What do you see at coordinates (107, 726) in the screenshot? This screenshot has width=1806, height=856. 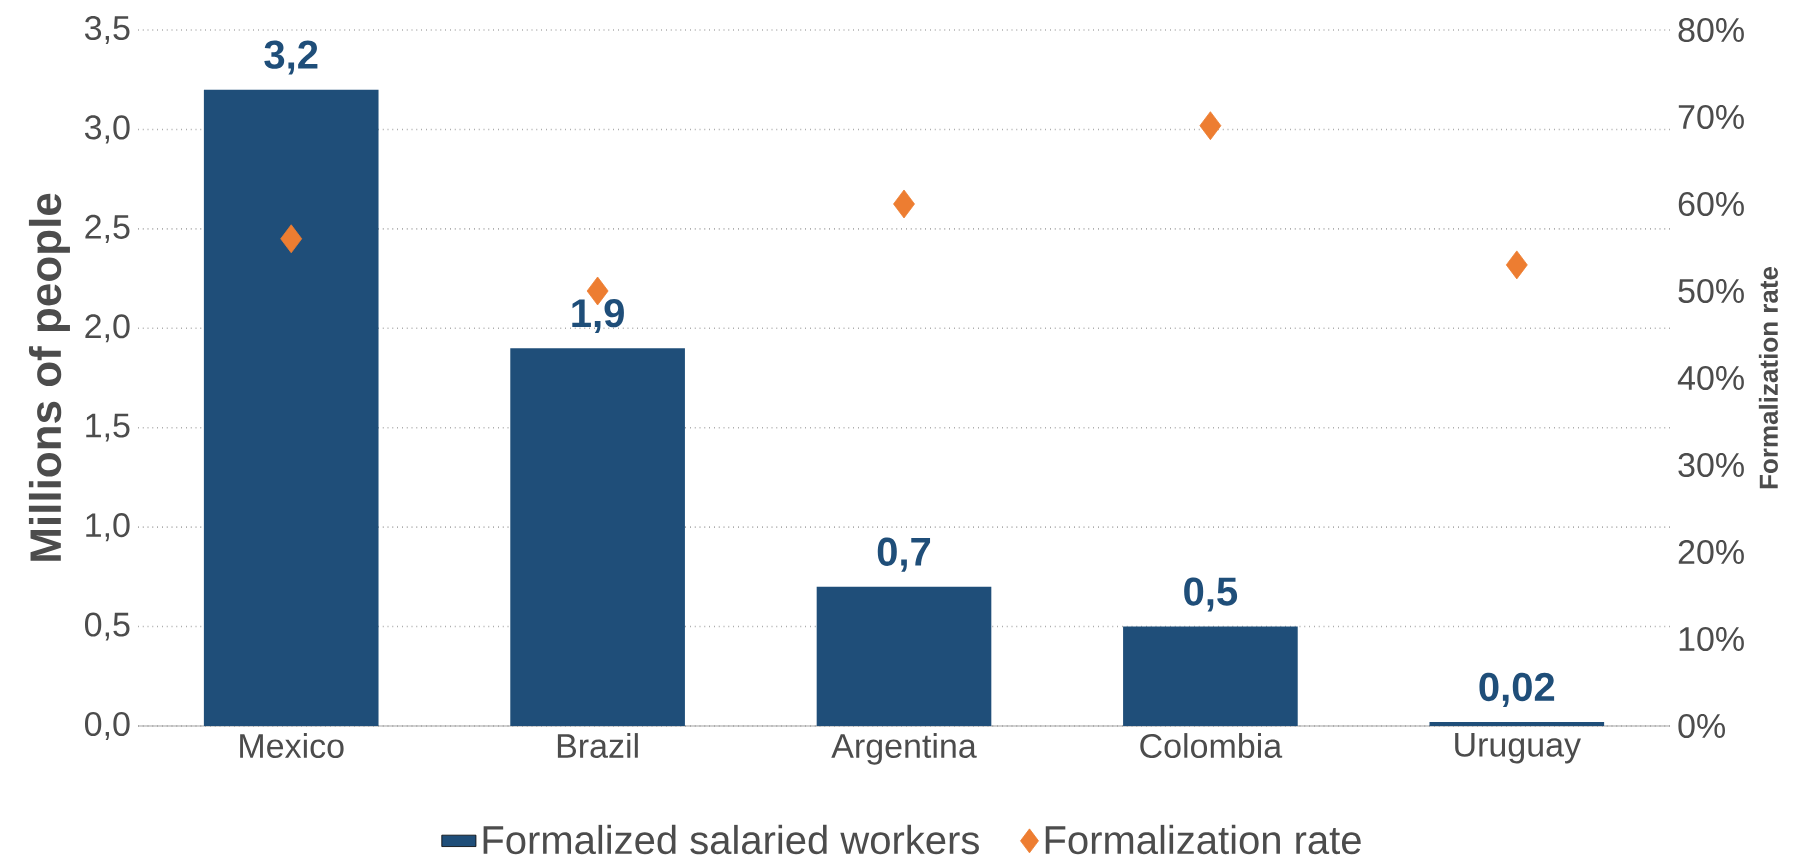 I see `y-tick-label: 0,0` at bounding box center [107, 726].